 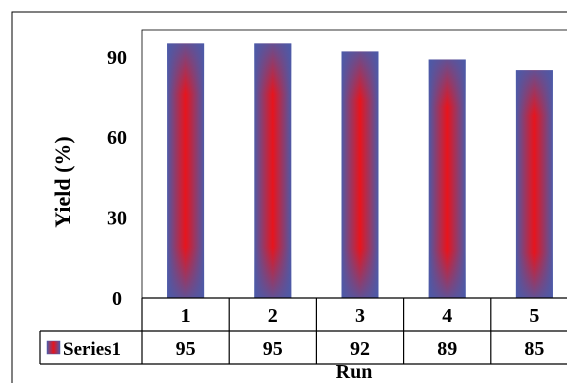 I want to click on data-table-value: 89, so click(x=447, y=349).